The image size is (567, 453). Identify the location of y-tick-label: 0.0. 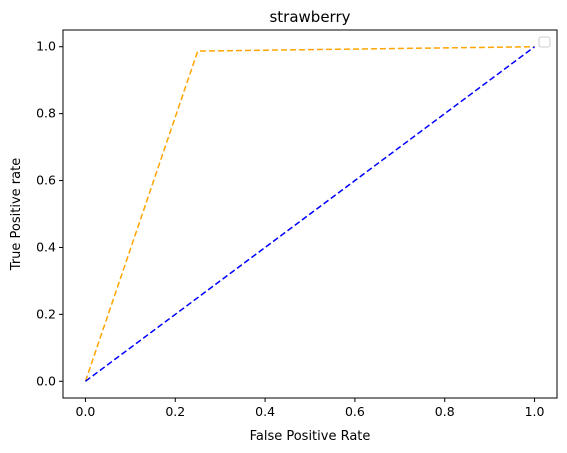
(46, 380).